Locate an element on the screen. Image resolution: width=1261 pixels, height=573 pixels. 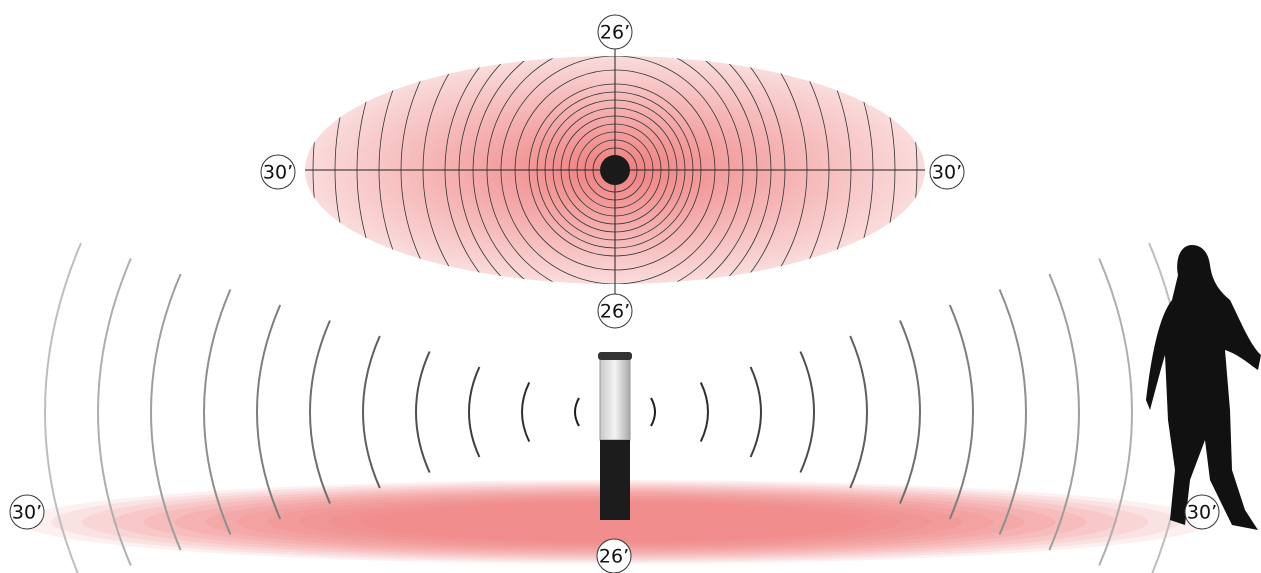
bollard is located at coordinates (615, 436).